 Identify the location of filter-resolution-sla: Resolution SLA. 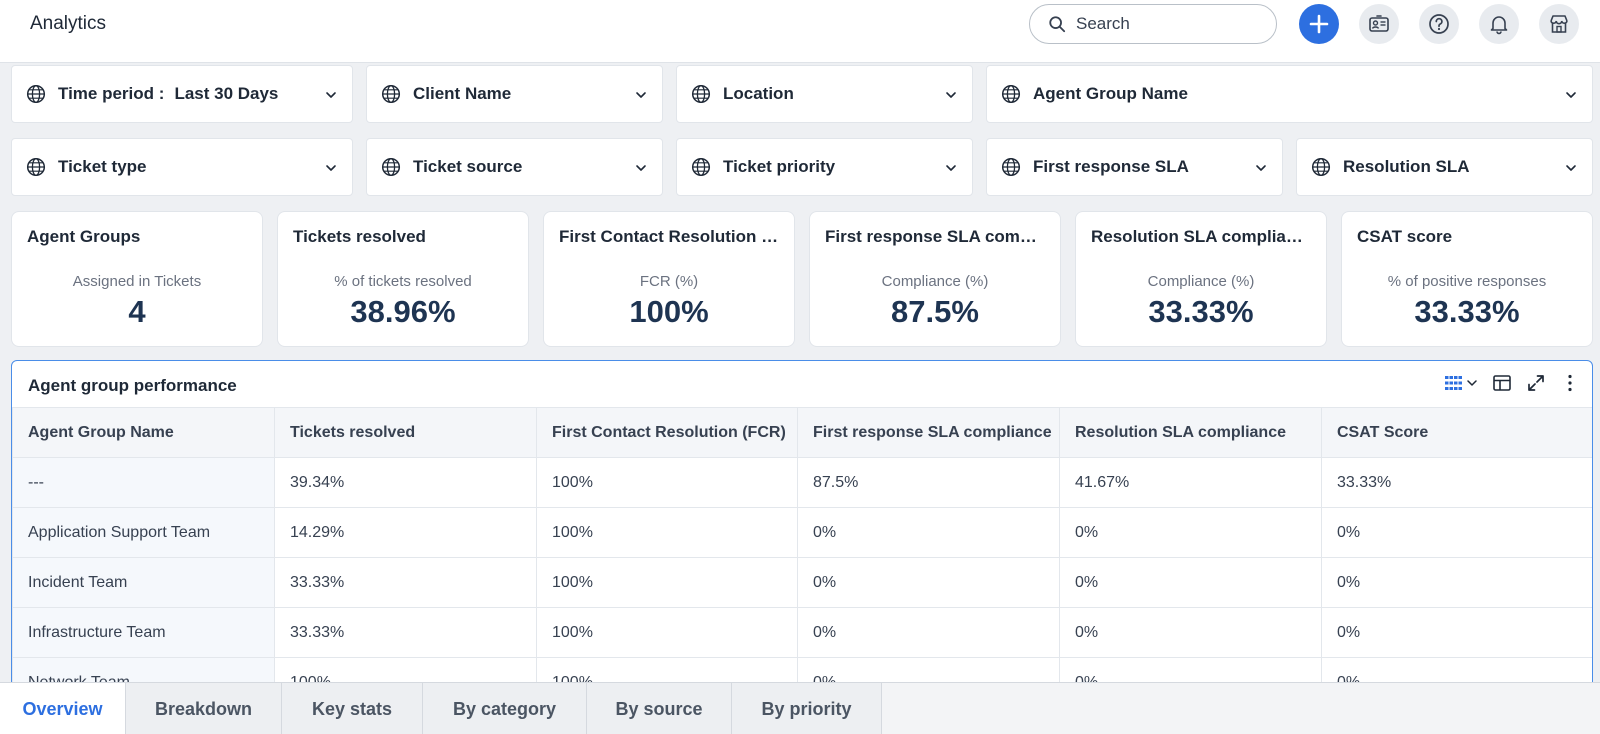
(1444, 167).